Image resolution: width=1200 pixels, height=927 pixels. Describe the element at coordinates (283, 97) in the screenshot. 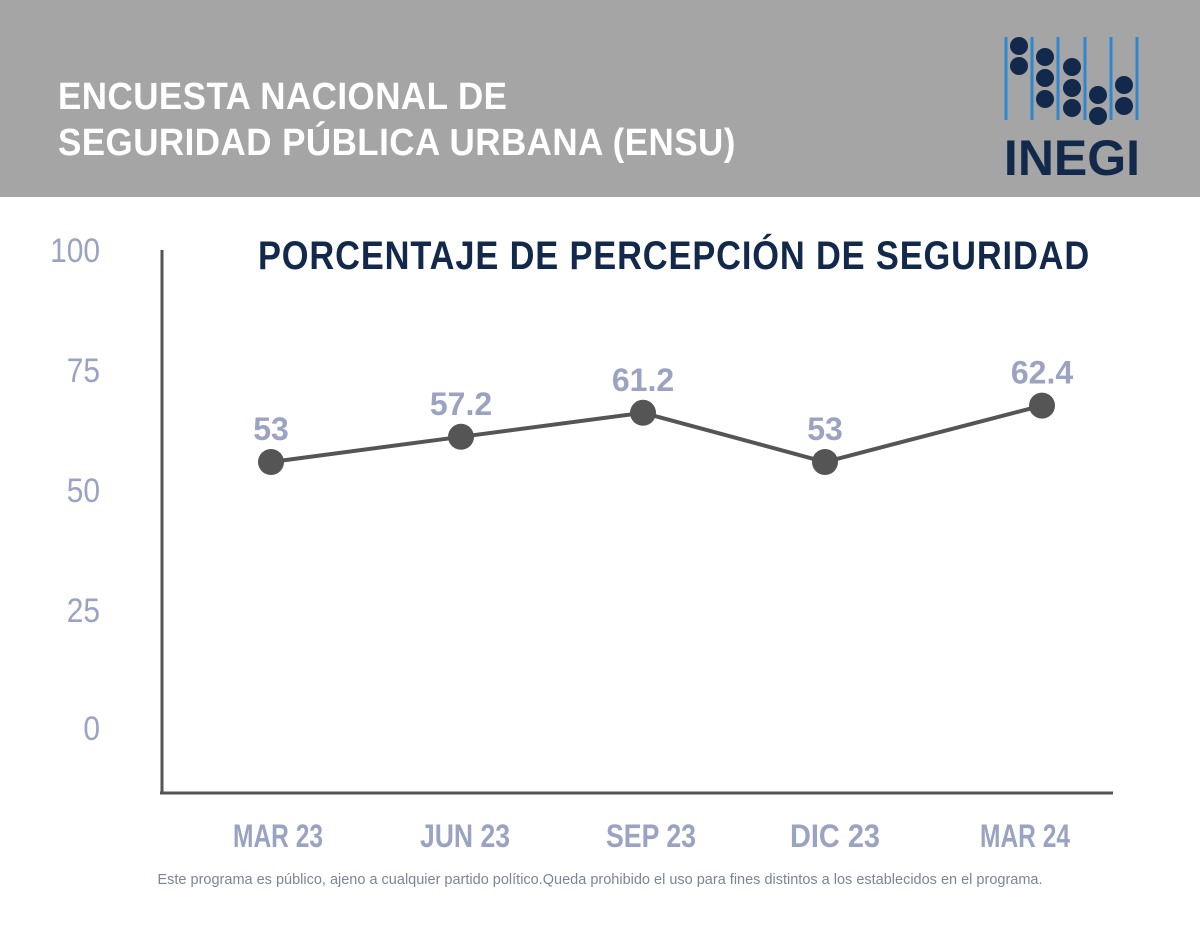

I see `title-line-1: ENCUESTA NACIONAL DE` at that location.